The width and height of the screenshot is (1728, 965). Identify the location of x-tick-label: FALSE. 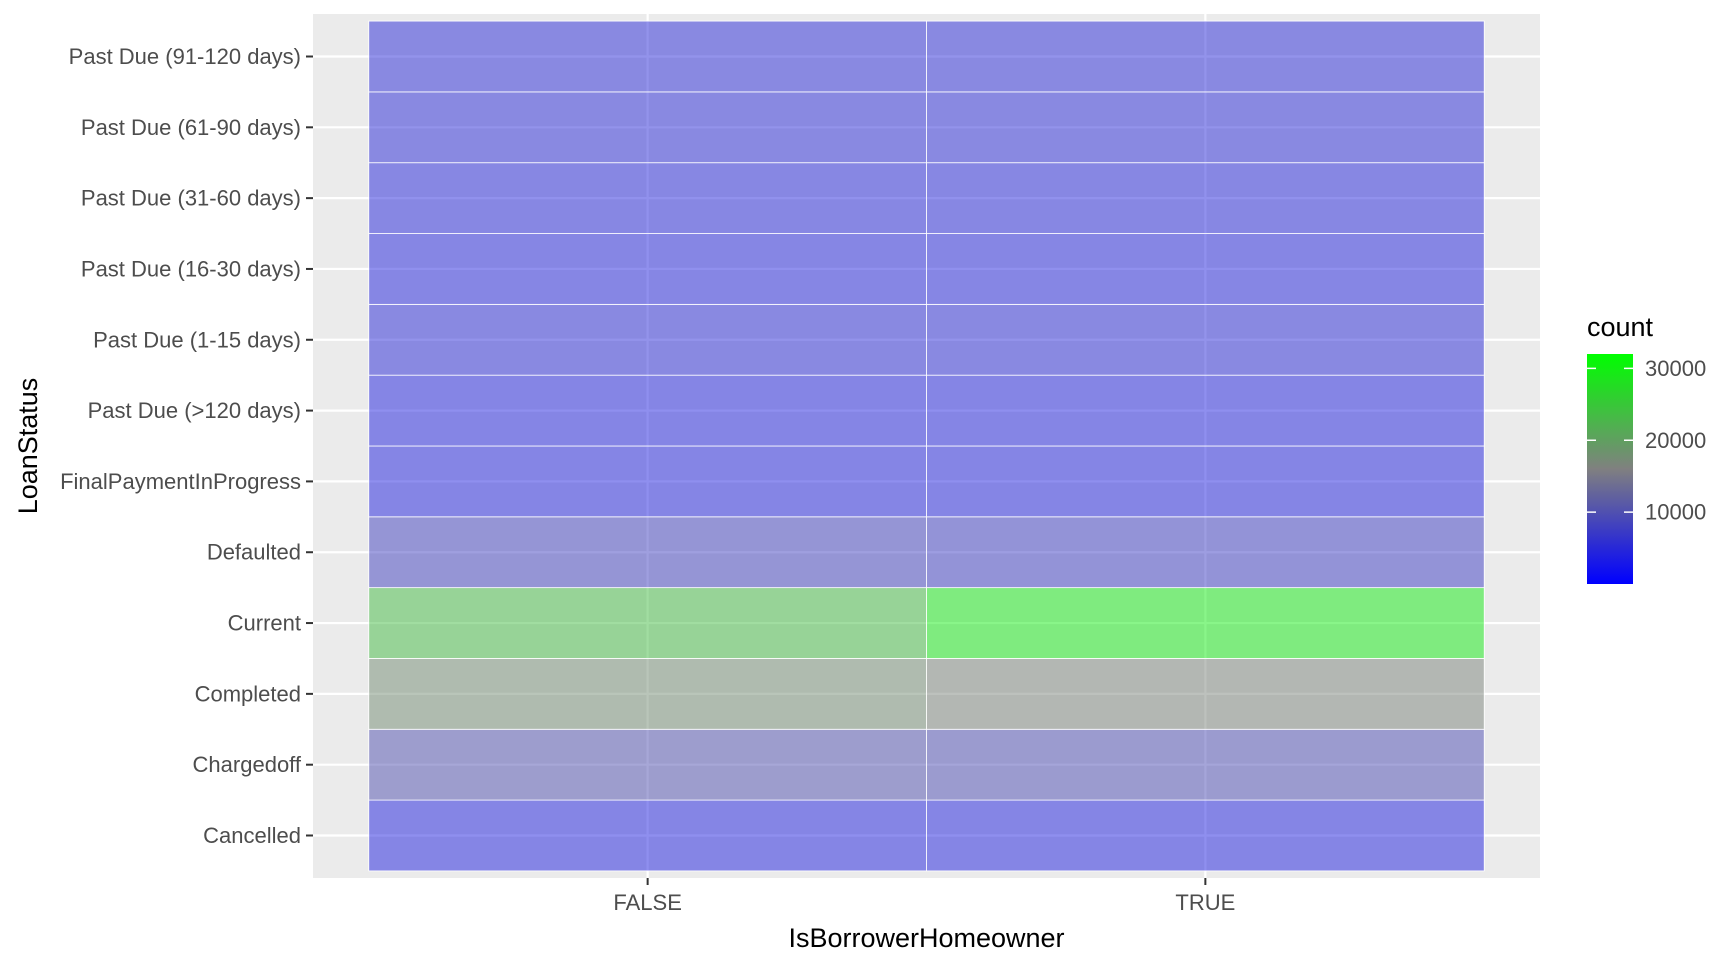
(647, 902).